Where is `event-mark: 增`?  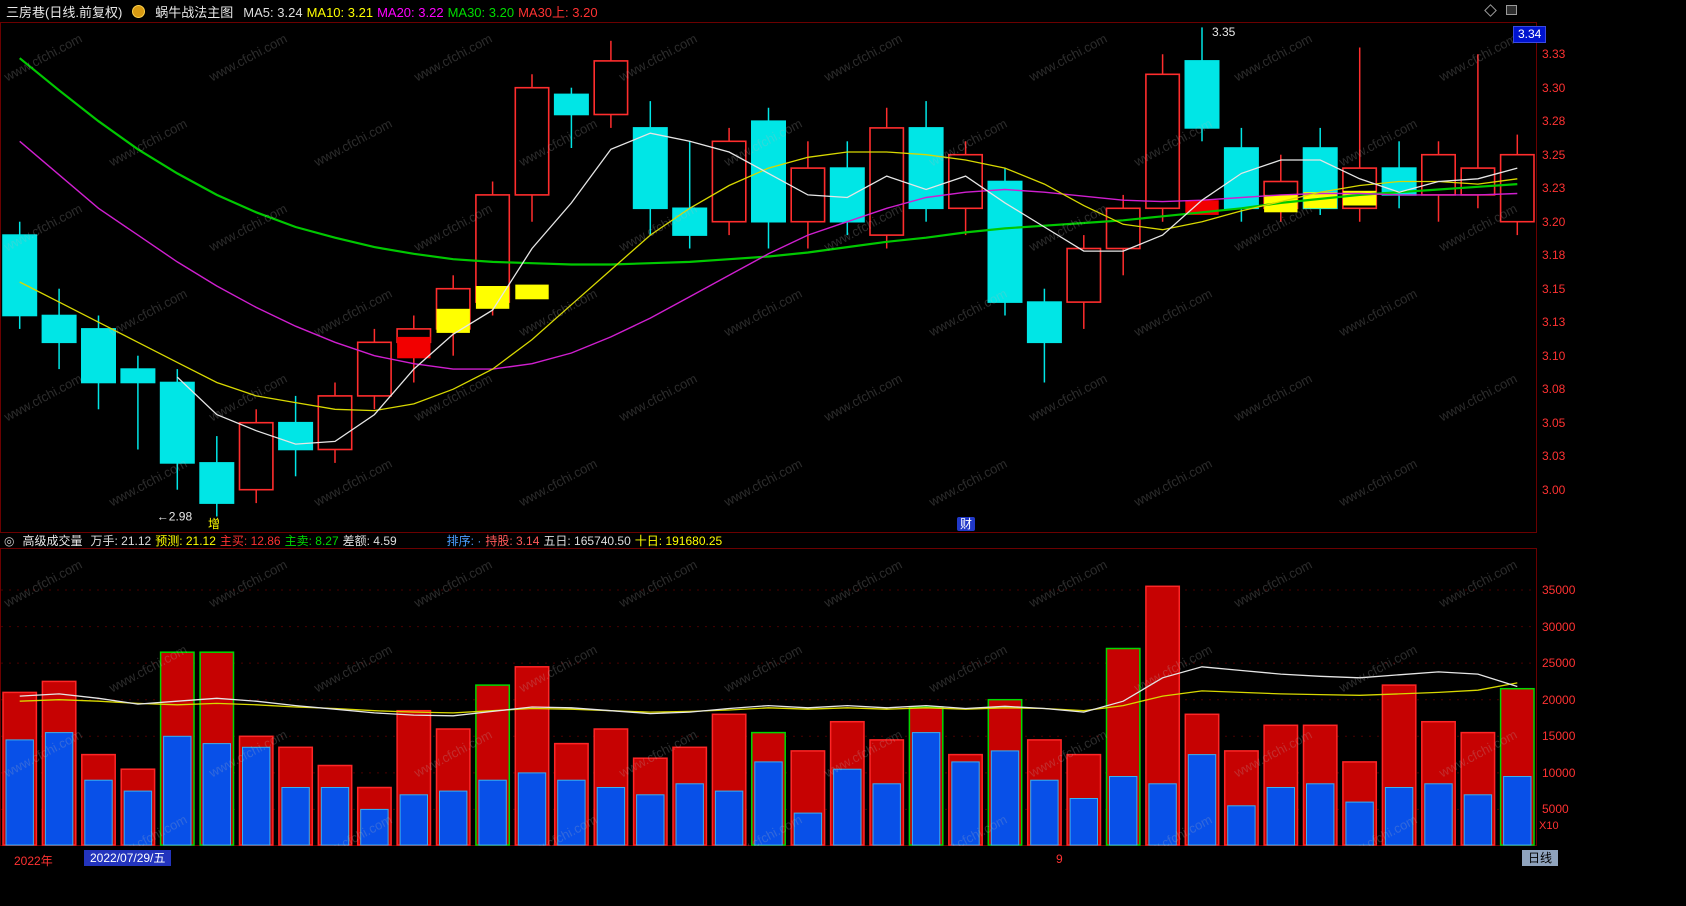
event-mark: 增 is located at coordinates (214, 524).